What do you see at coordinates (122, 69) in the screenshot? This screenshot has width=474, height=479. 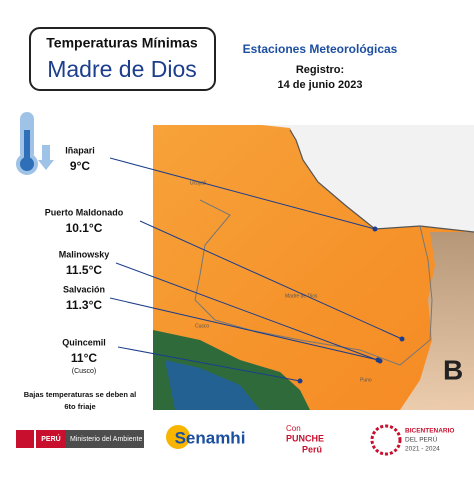 I see `region-title: Madre de Dios` at bounding box center [122, 69].